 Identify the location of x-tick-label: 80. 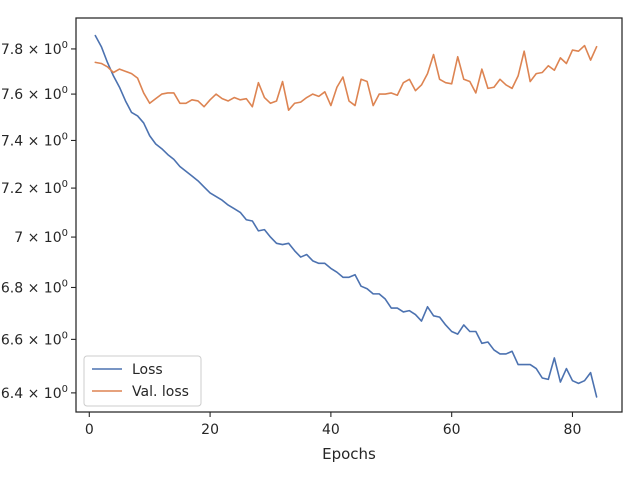
(573, 430).